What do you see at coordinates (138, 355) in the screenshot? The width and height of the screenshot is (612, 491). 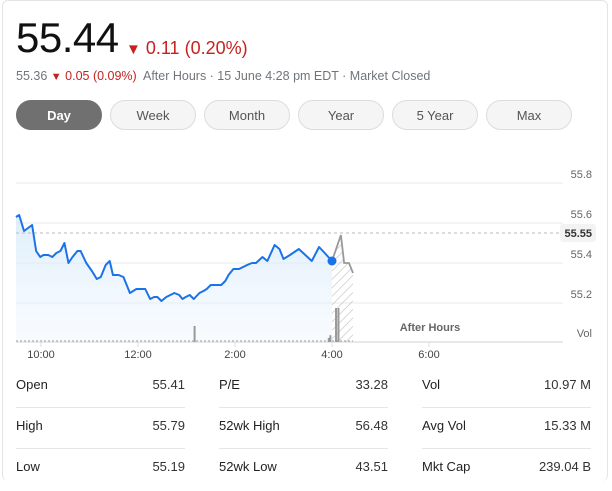 I see `x-tick-label: 12:00` at bounding box center [138, 355].